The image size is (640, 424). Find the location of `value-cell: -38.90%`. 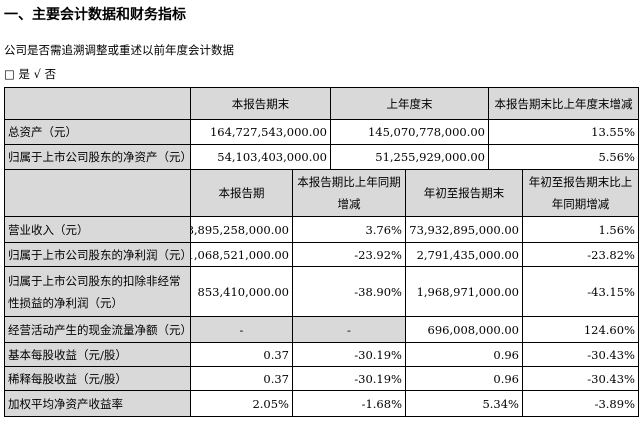

value-cell: -38.90% is located at coordinates (349, 291).